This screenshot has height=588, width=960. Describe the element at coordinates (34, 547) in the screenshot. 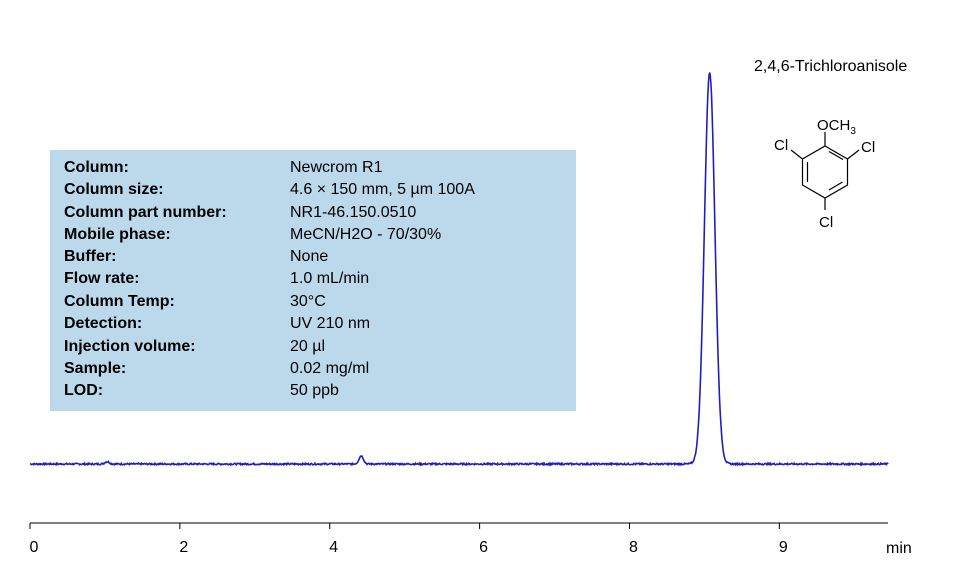

I see `x-tick-label: 0` at that location.